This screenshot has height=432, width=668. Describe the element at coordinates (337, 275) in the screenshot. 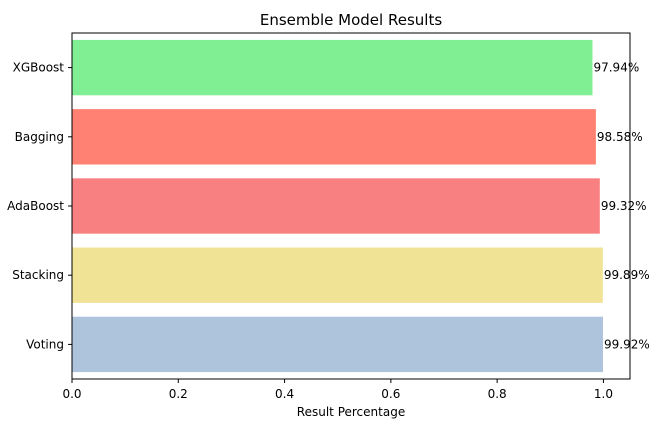

I see `bar-stacking` at that location.